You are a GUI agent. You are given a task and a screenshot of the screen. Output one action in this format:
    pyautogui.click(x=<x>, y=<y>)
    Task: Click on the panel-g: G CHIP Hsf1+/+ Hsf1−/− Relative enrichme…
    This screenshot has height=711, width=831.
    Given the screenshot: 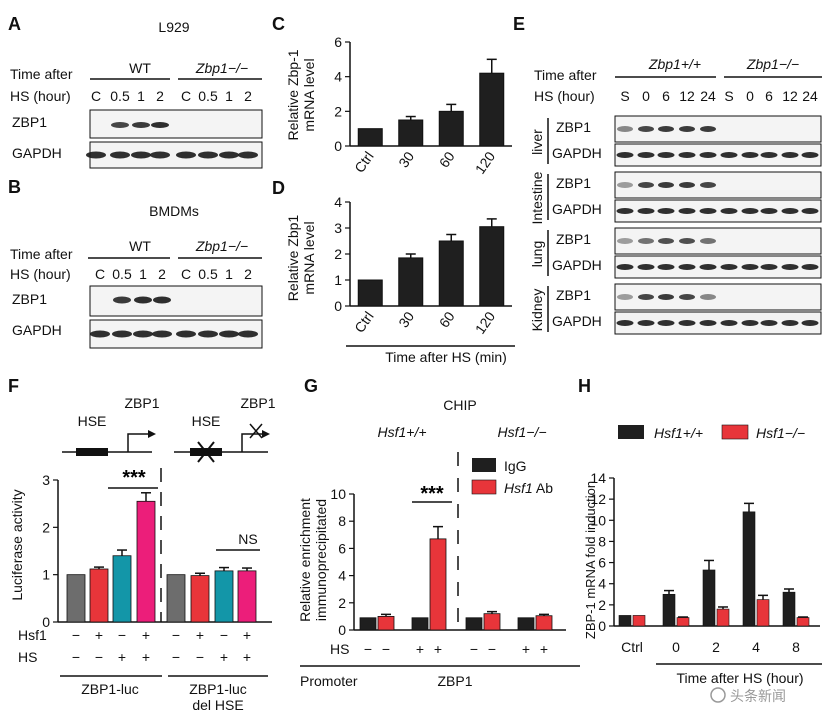 What is the action you would take?
    pyautogui.click(x=438, y=532)
    